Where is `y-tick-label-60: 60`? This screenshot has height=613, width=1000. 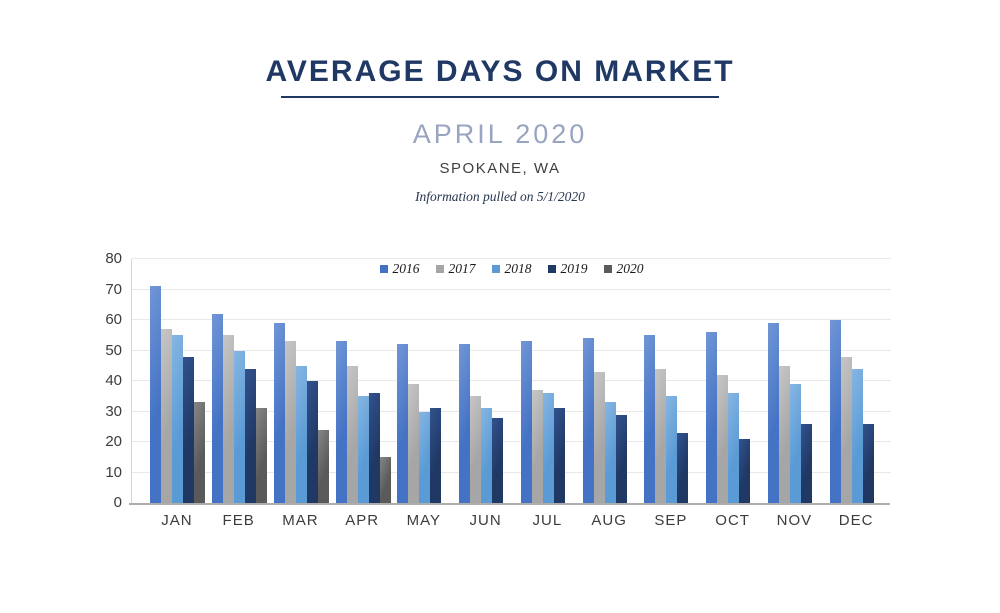 y-tick-label-60: 60 is located at coordinates (113, 319).